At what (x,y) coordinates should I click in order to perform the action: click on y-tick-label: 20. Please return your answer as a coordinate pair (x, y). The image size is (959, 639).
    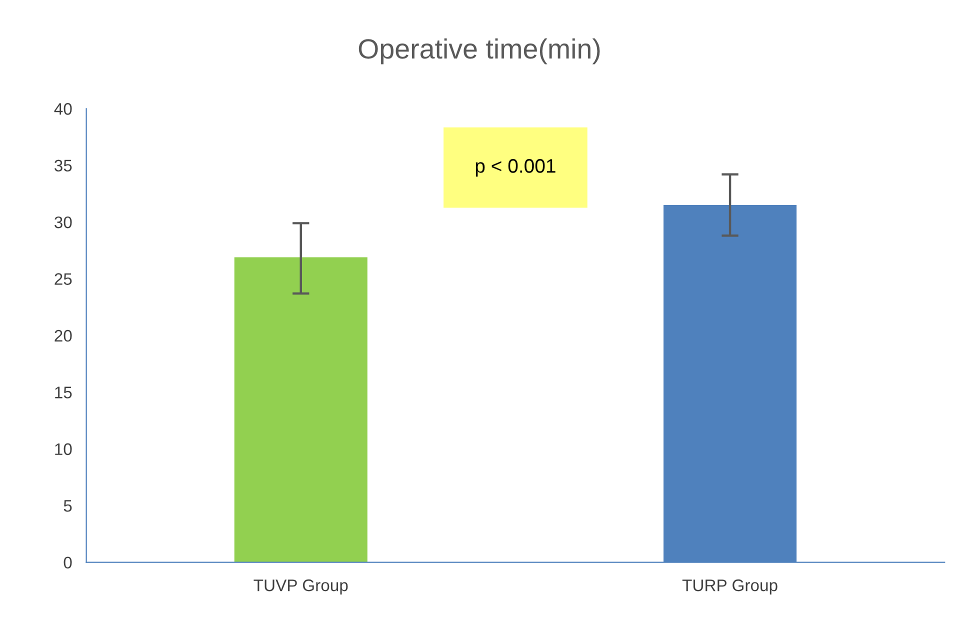
    Looking at the image, I should click on (63, 336).